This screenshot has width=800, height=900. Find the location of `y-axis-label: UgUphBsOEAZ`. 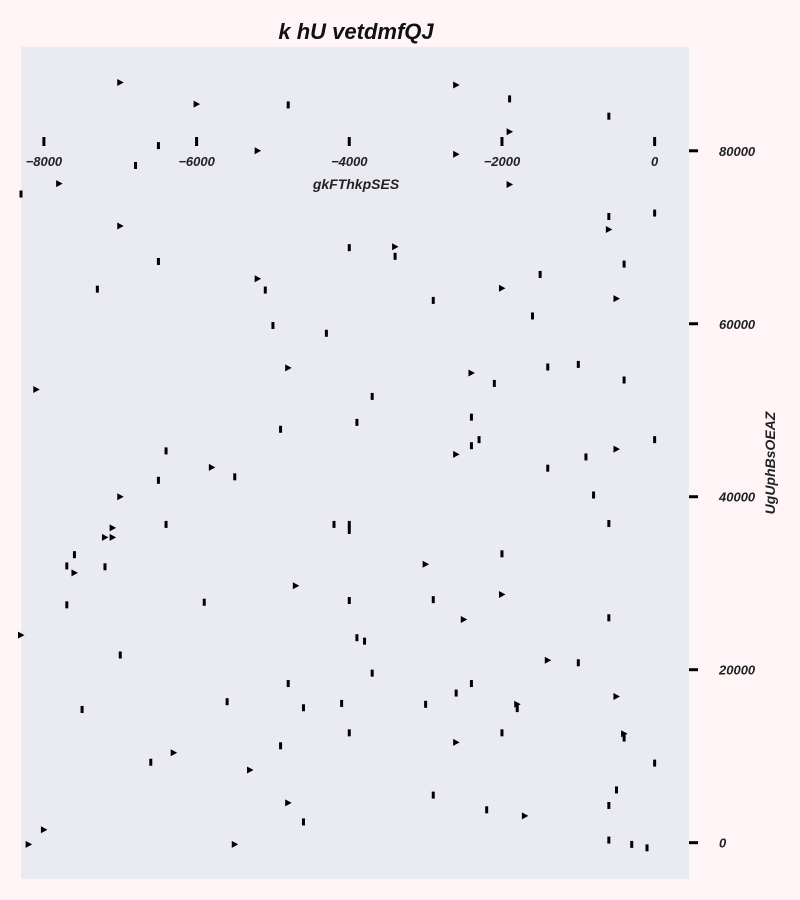

y-axis-label: UgUphBsOEAZ is located at coordinates (770, 462).